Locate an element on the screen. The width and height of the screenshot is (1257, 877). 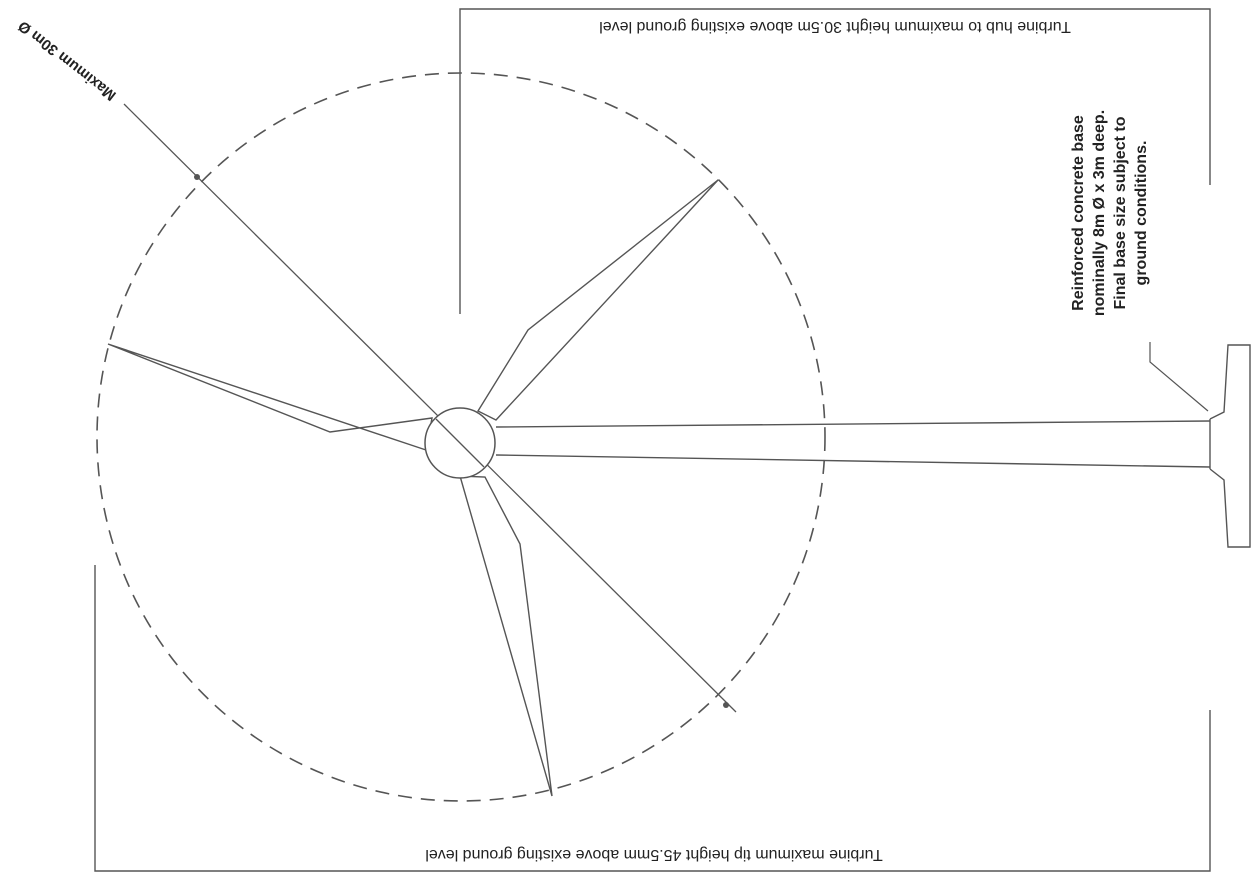
hub-diameter-segment is located at coordinates (460, 443).